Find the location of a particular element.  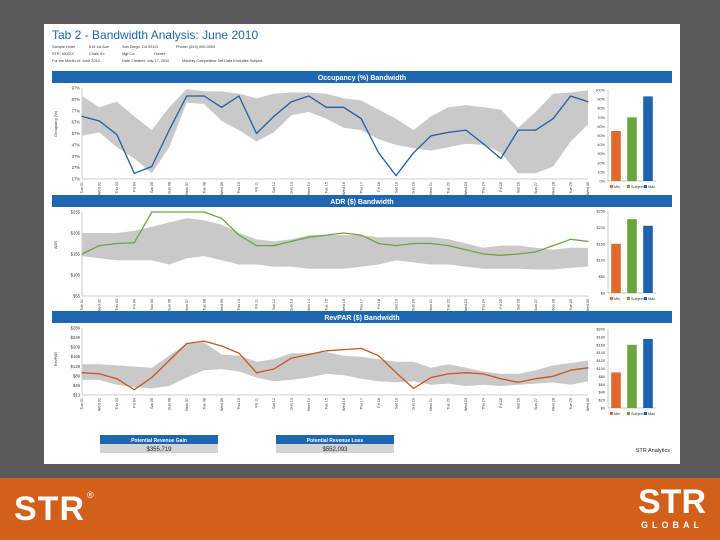

occupancy-bar-ytick-label: 100% is located at coordinates (600, 91).